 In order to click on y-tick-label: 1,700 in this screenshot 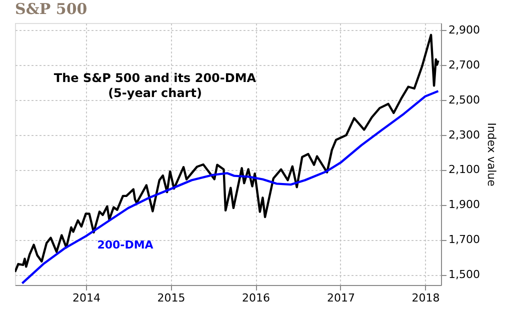, I will do `click(464, 239)`.